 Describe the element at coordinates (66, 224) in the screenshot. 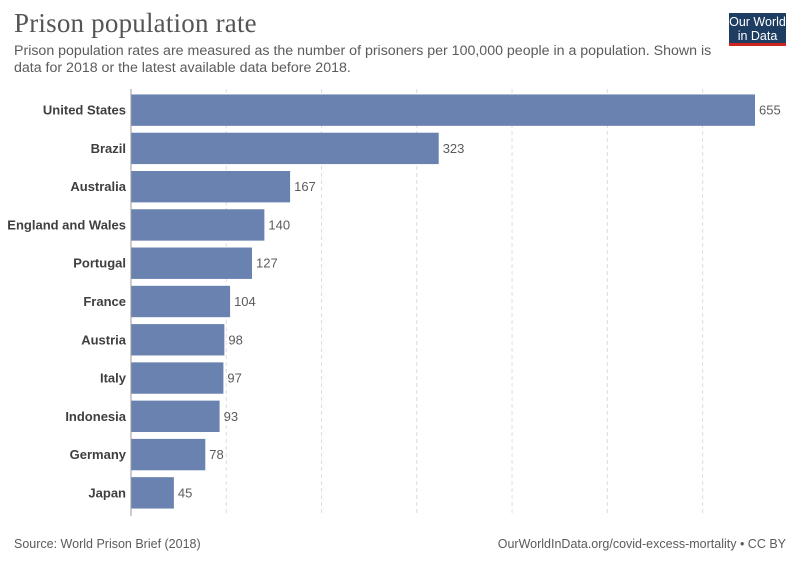

I see `category-label: England and Wales` at that location.